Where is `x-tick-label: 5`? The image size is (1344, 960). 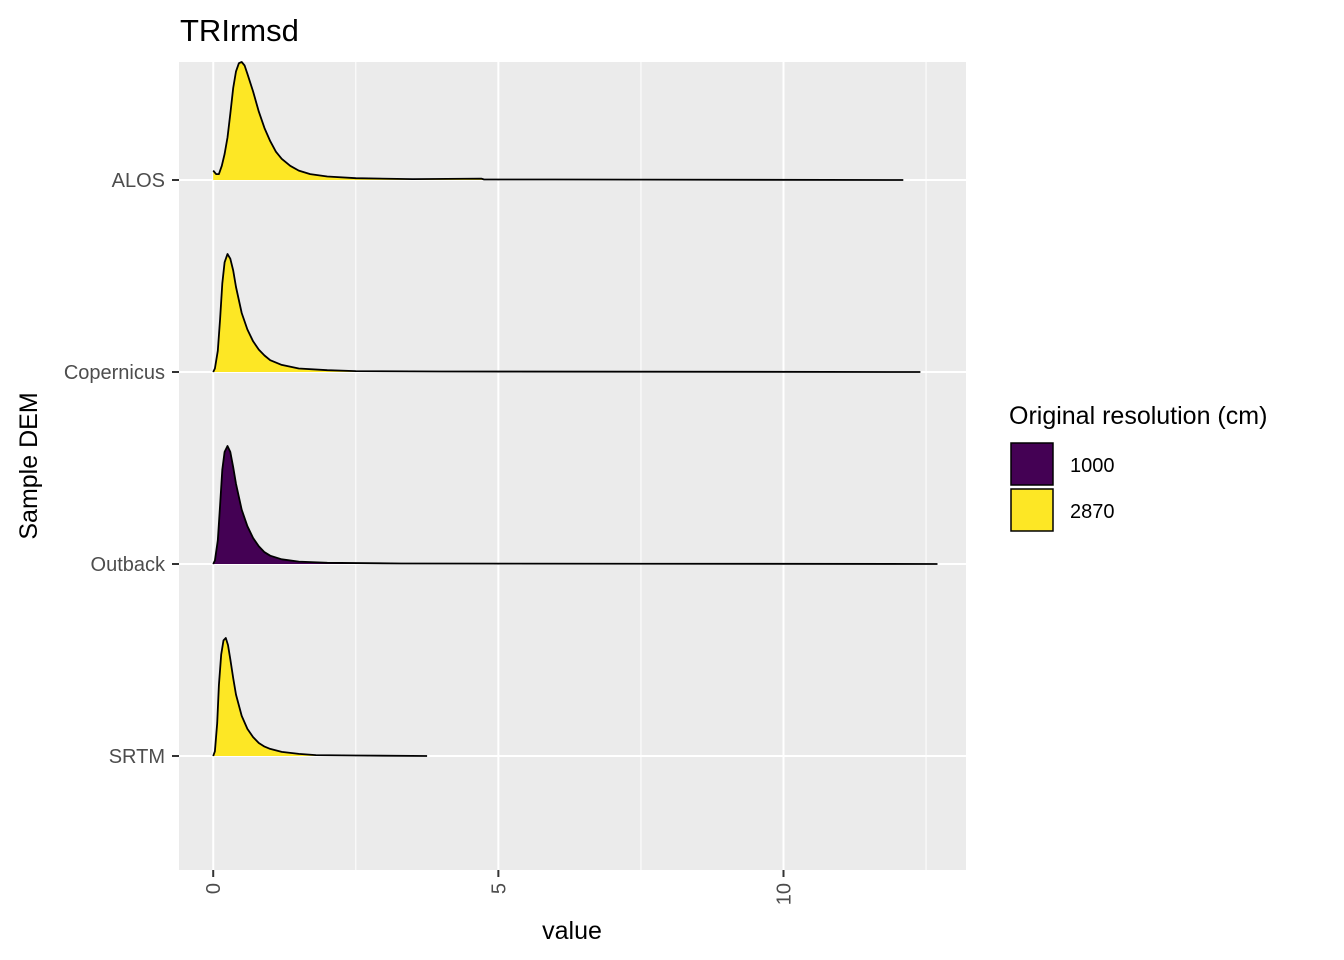 x-tick-label: 5 is located at coordinates (499, 888).